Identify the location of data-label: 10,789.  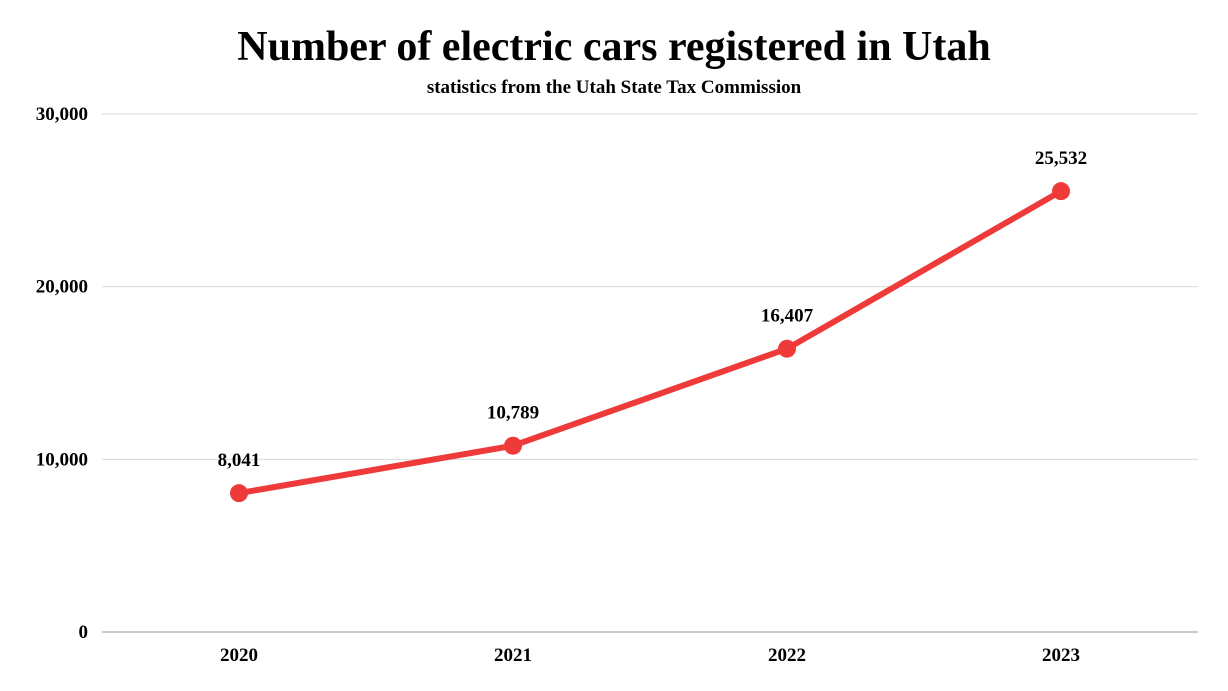
(513, 413).